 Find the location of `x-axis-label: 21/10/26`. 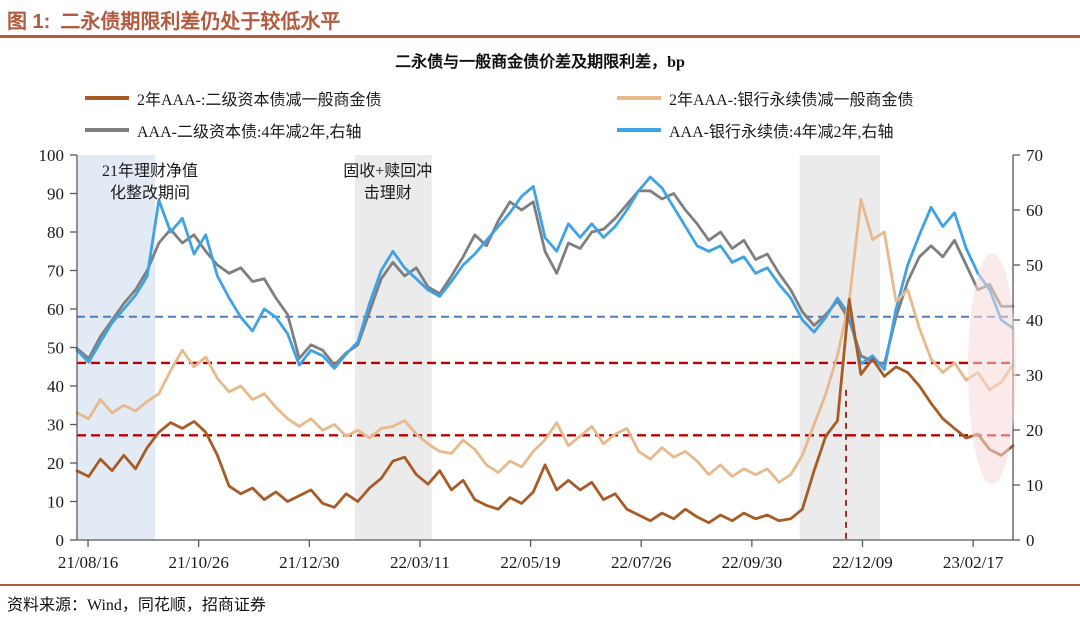

x-axis-label: 21/10/26 is located at coordinates (198, 562).